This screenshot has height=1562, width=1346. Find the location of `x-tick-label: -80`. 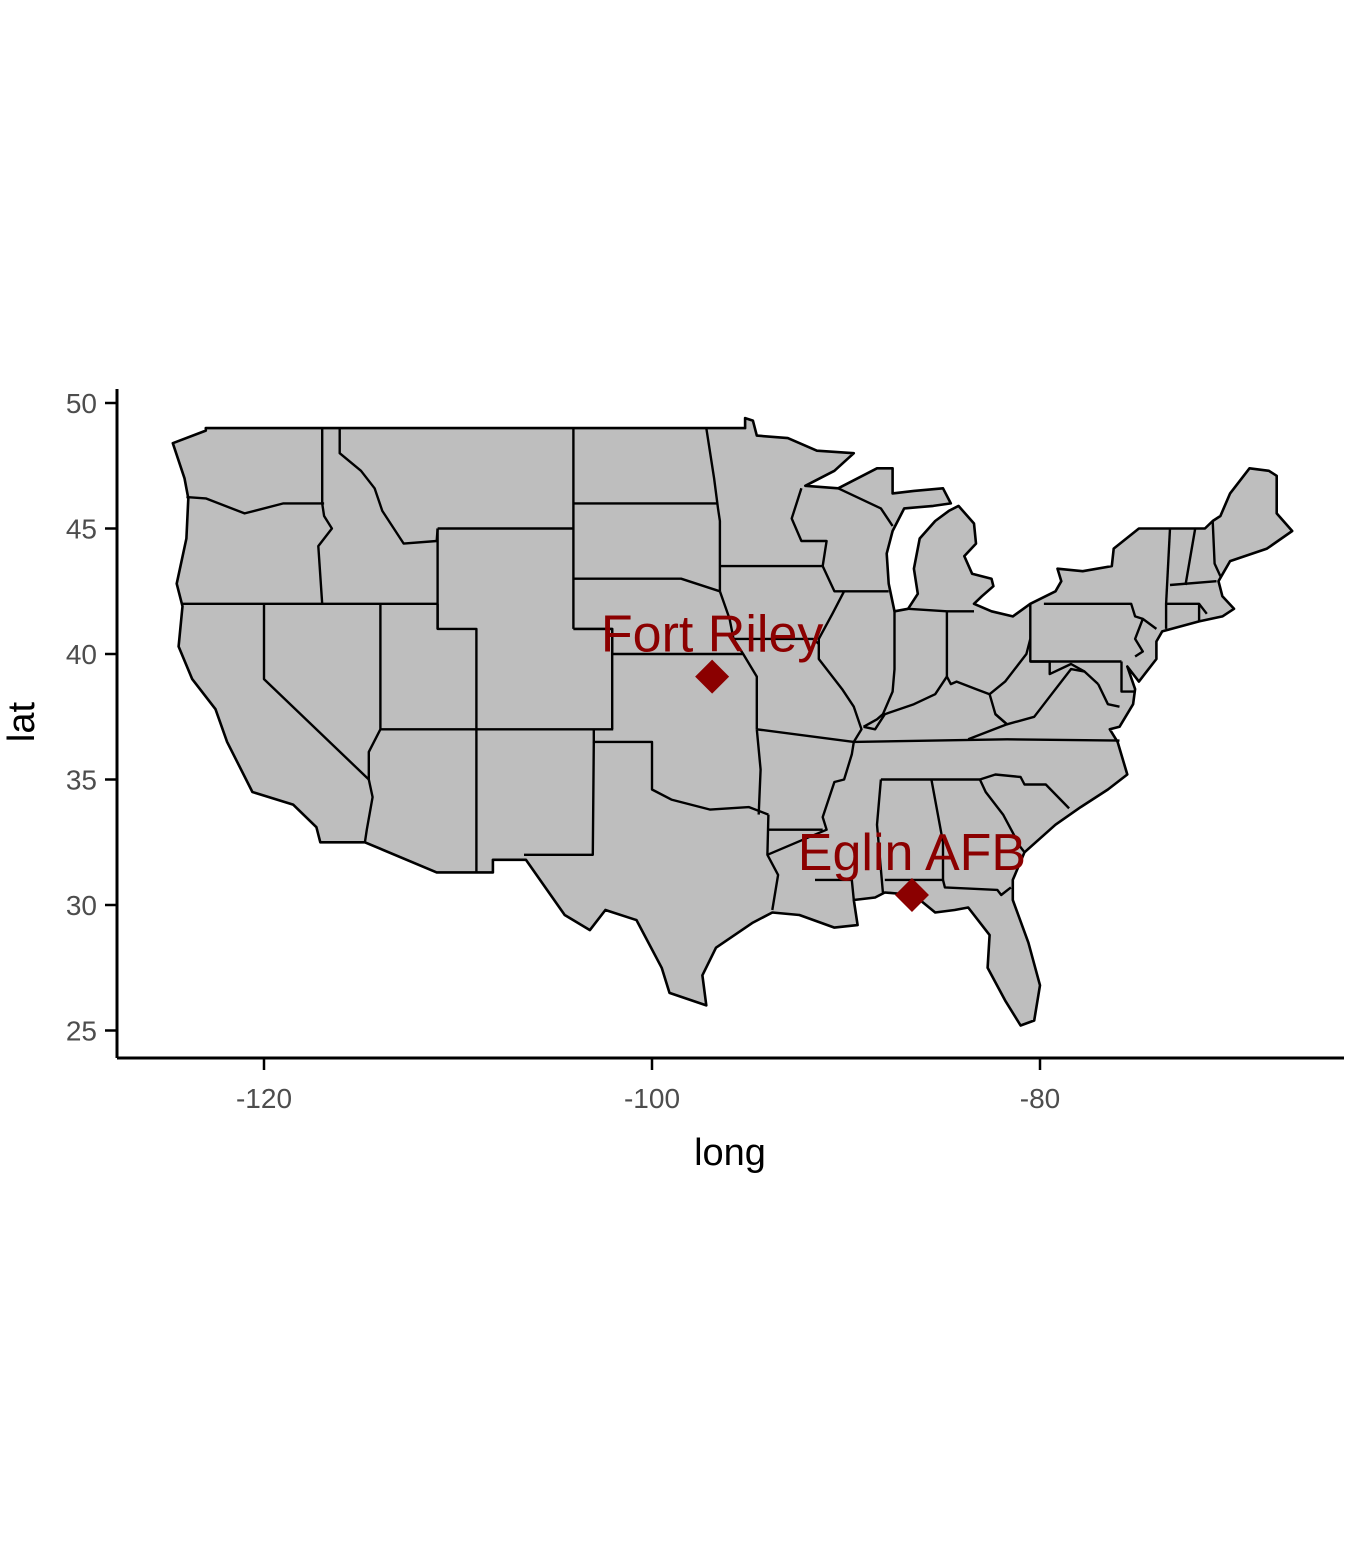

x-tick-label: -80 is located at coordinates (1040, 1098).